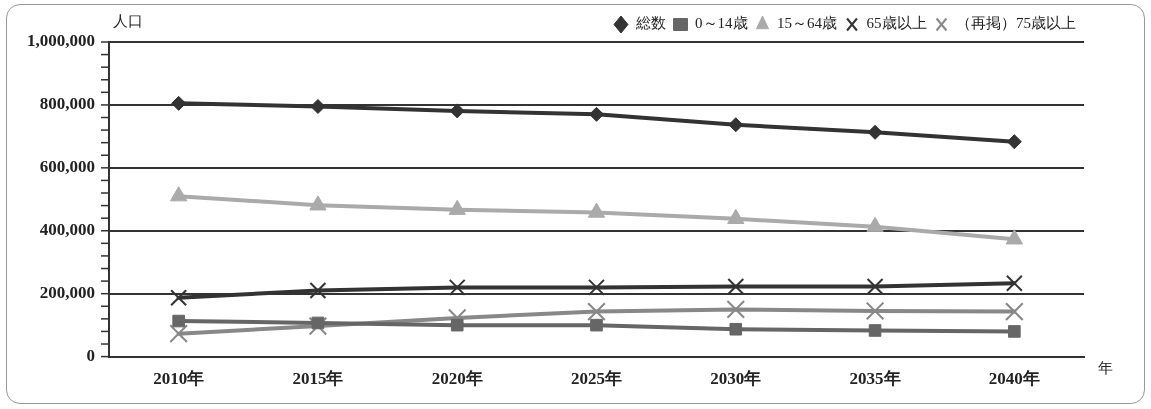 Image resolution: width=1151 pixels, height=409 pixels. I want to click on x-axis-title: 年, so click(1105, 367).